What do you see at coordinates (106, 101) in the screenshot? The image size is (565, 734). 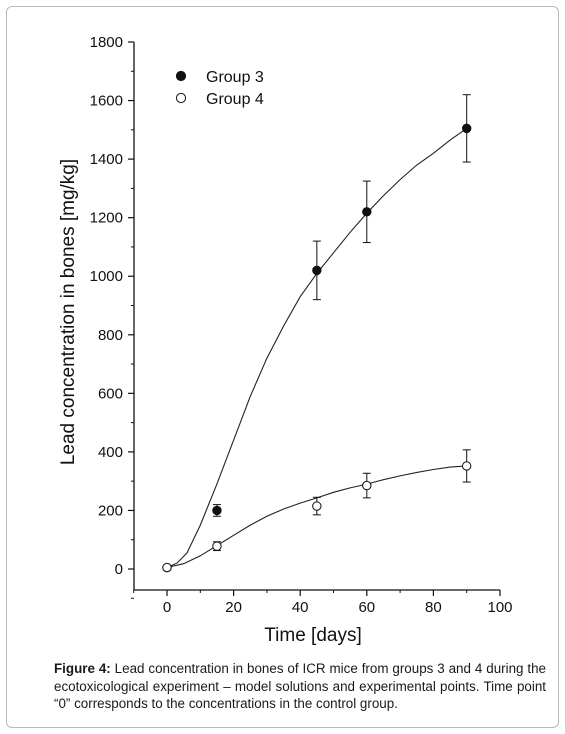 I see `y-tick-label: 1600` at bounding box center [106, 101].